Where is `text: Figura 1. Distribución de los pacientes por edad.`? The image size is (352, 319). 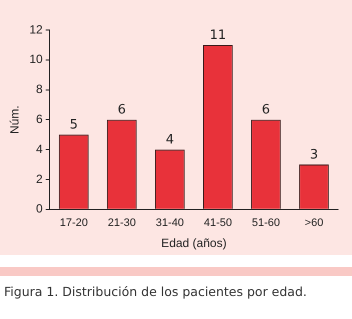
text: Figura 1. Distribución de los pacientes por edad. is located at coordinates (156, 291).